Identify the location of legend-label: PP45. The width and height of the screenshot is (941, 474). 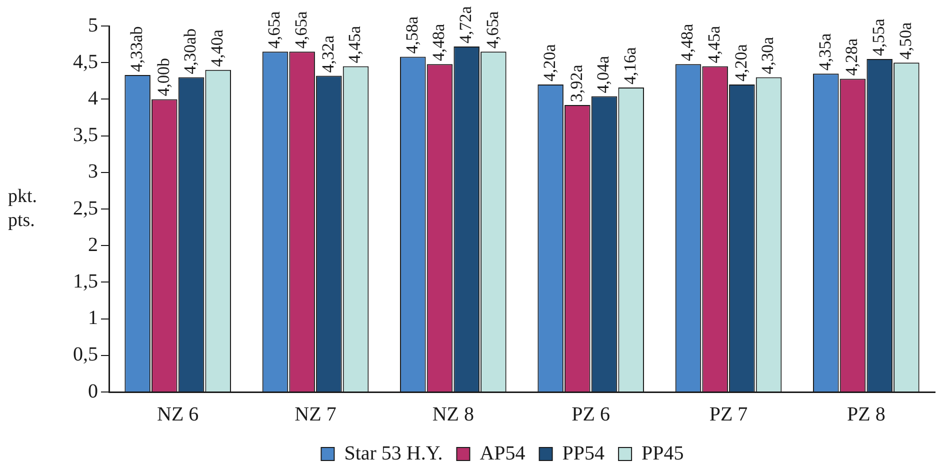
(663, 453).